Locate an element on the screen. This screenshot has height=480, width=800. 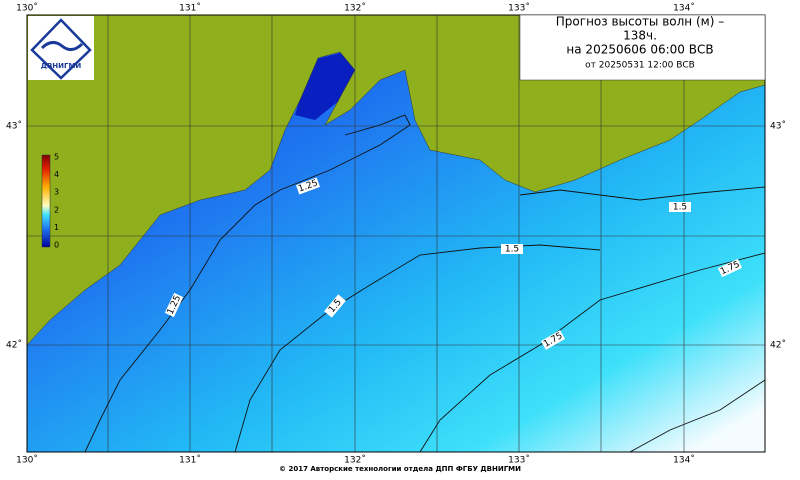
title-box is located at coordinates (642, 47).